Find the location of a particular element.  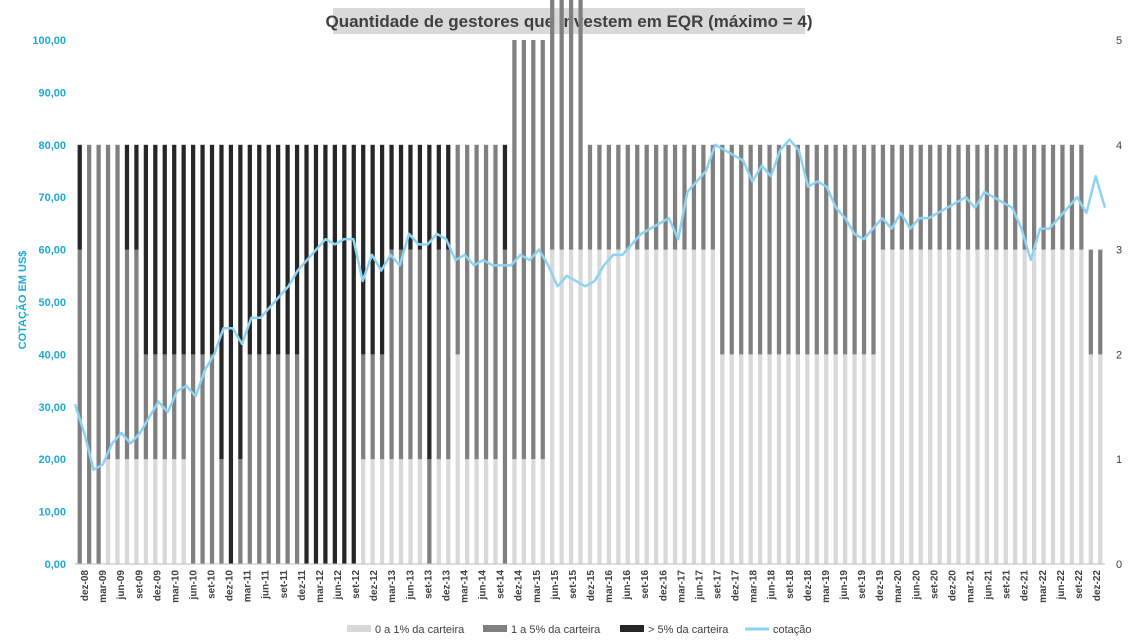

y-right-tick-label: 0 is located at coordinates (1119, 565).